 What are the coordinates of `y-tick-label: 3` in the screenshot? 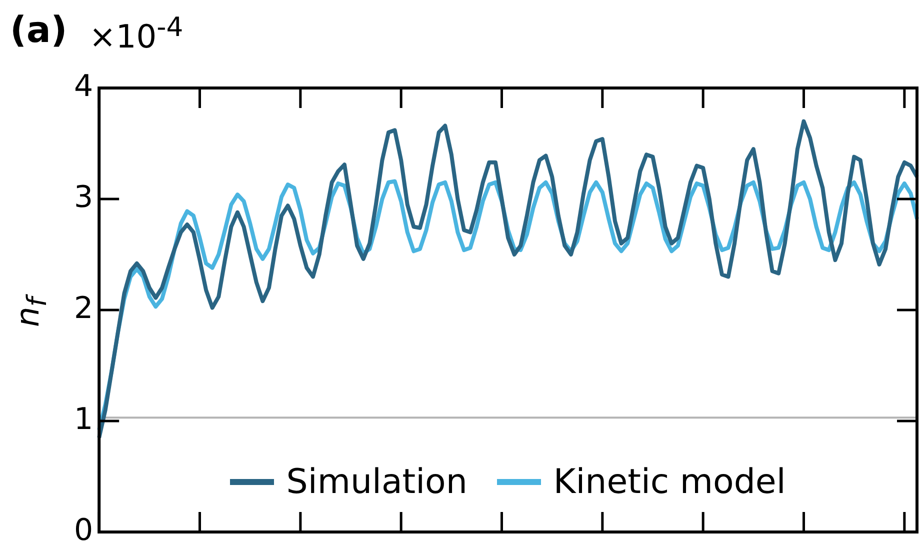 It's located at (84, 197).